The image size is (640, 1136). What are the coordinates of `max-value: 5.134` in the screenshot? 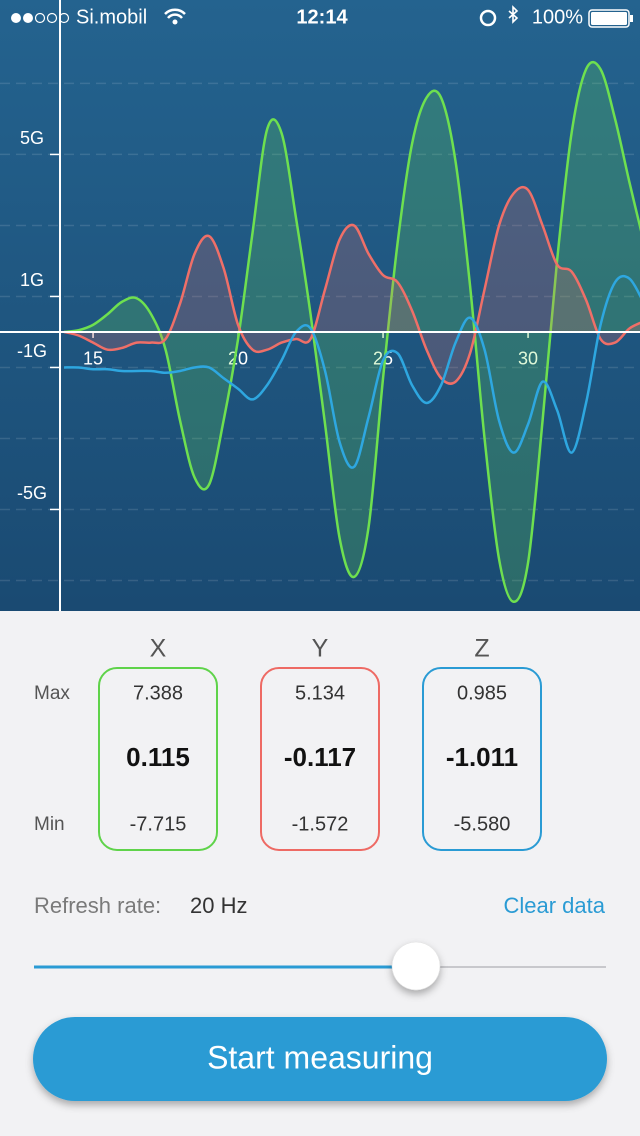 It's located at (320, 693).